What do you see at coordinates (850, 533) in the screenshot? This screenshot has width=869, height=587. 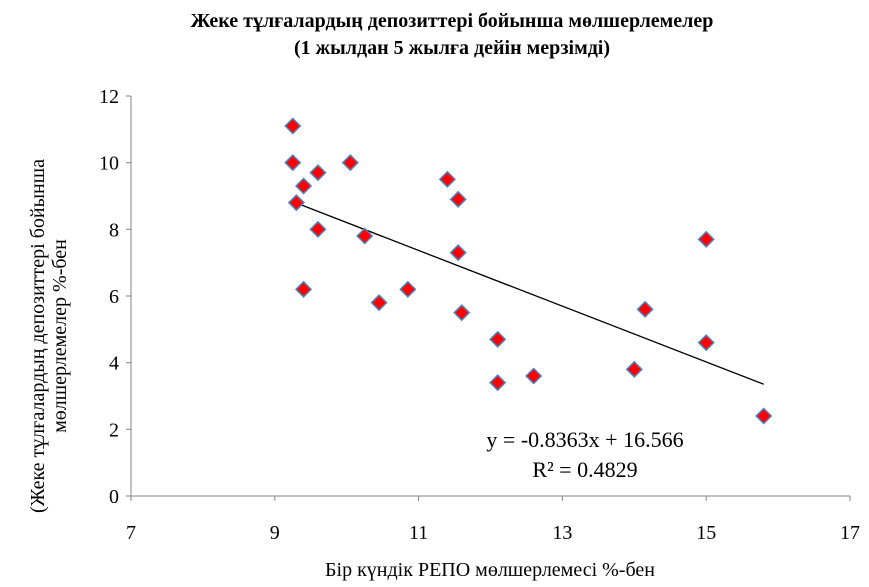 I see `x-tick-label: 17` at bounding box center [850, 533].